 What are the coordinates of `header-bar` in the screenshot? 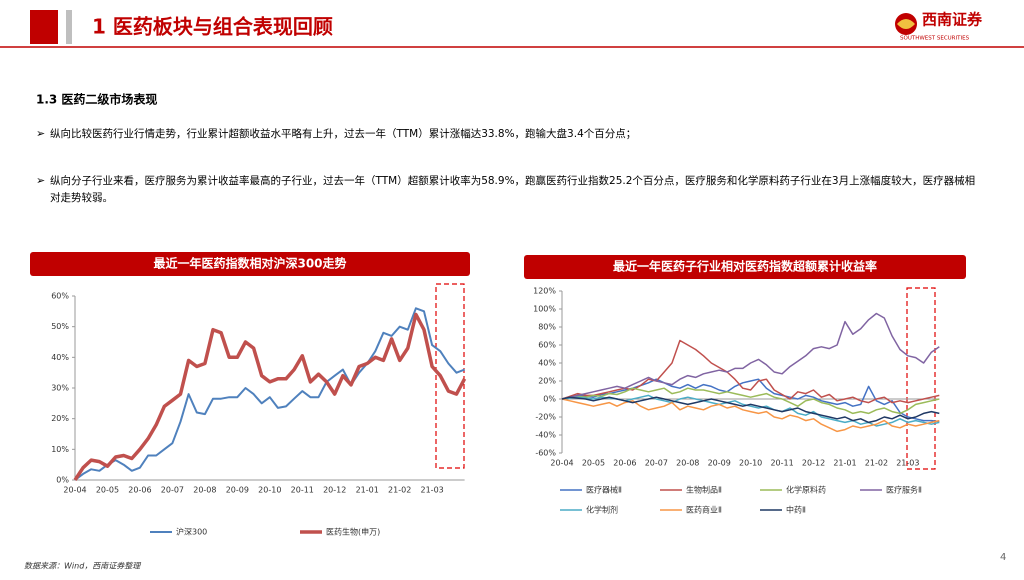 It's located at (69, 27).